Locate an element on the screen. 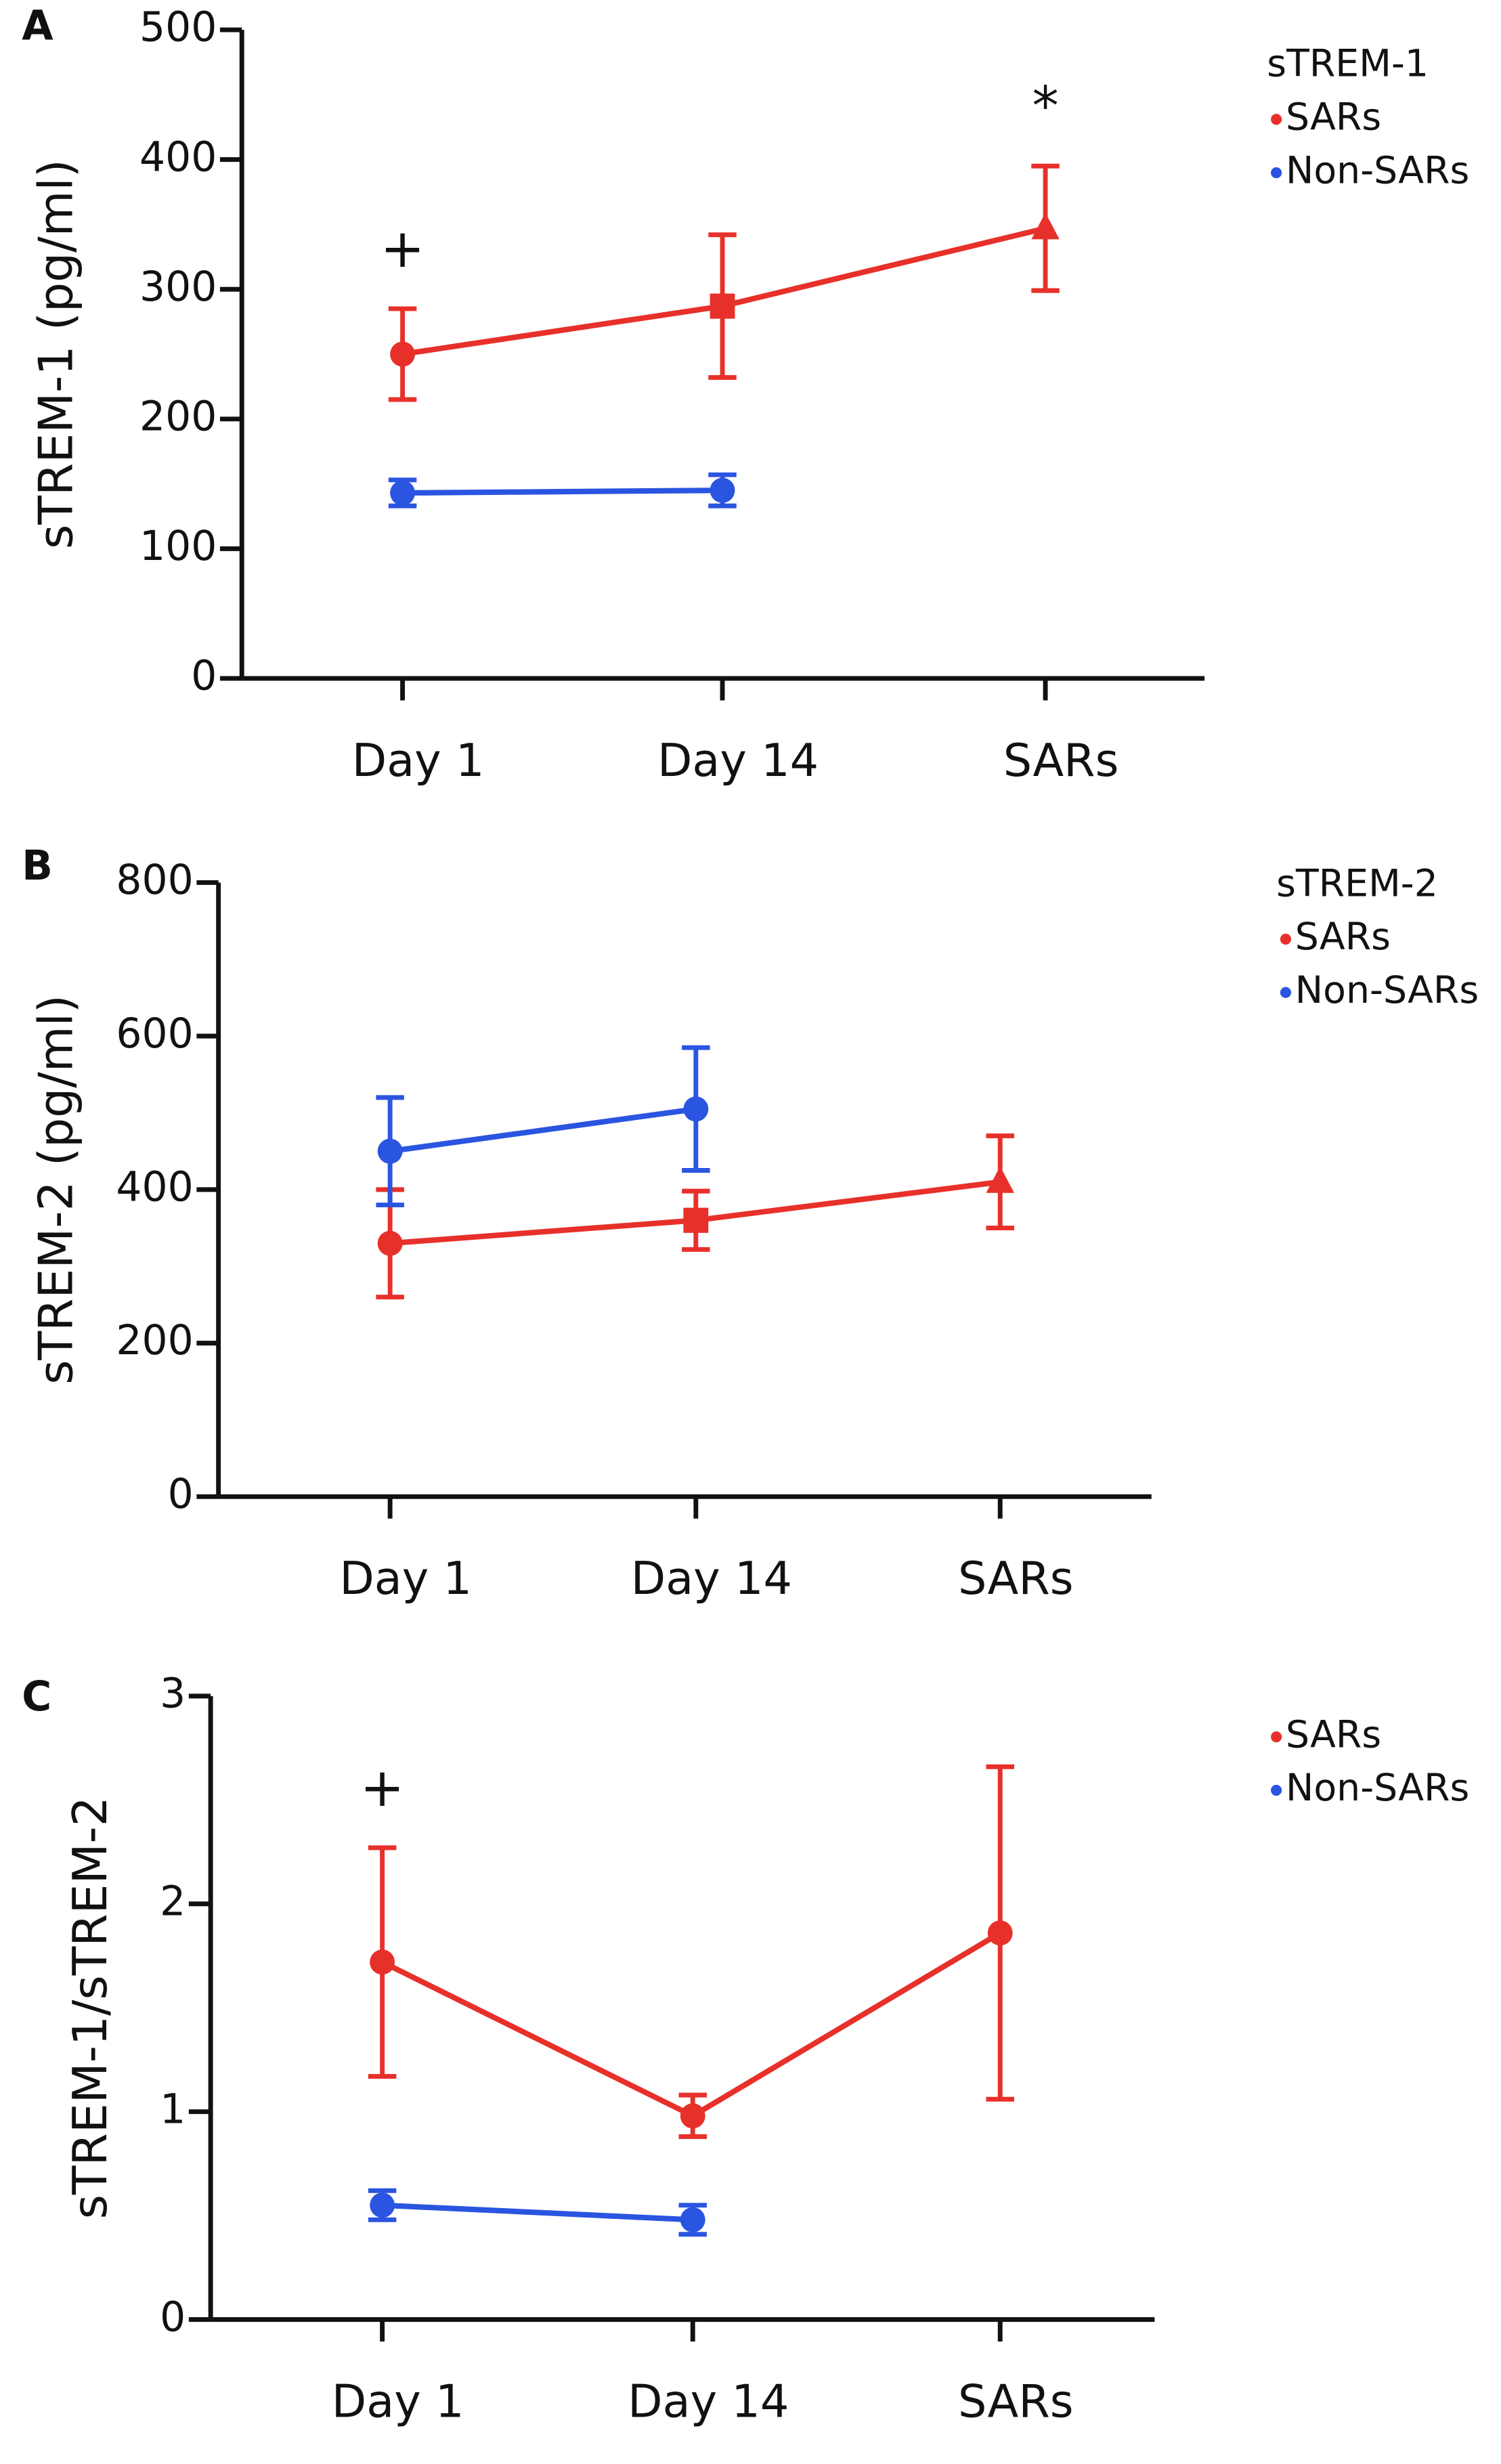 The width and height of the screenshot is (1501, 2464). y-tick-label: 2 is located at coordinates (173, 1902).